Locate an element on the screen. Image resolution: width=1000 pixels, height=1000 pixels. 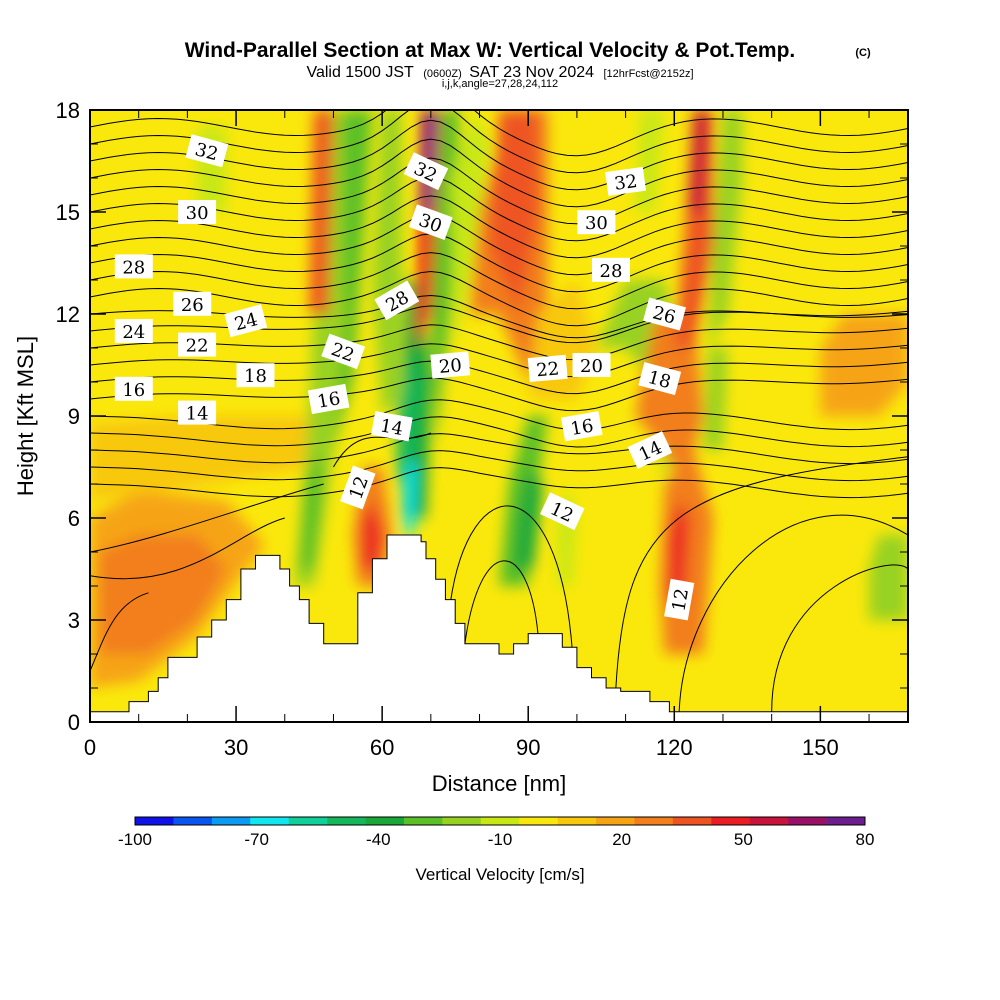
valid-utc: (0600Z) is located at coordinates (442, 74).